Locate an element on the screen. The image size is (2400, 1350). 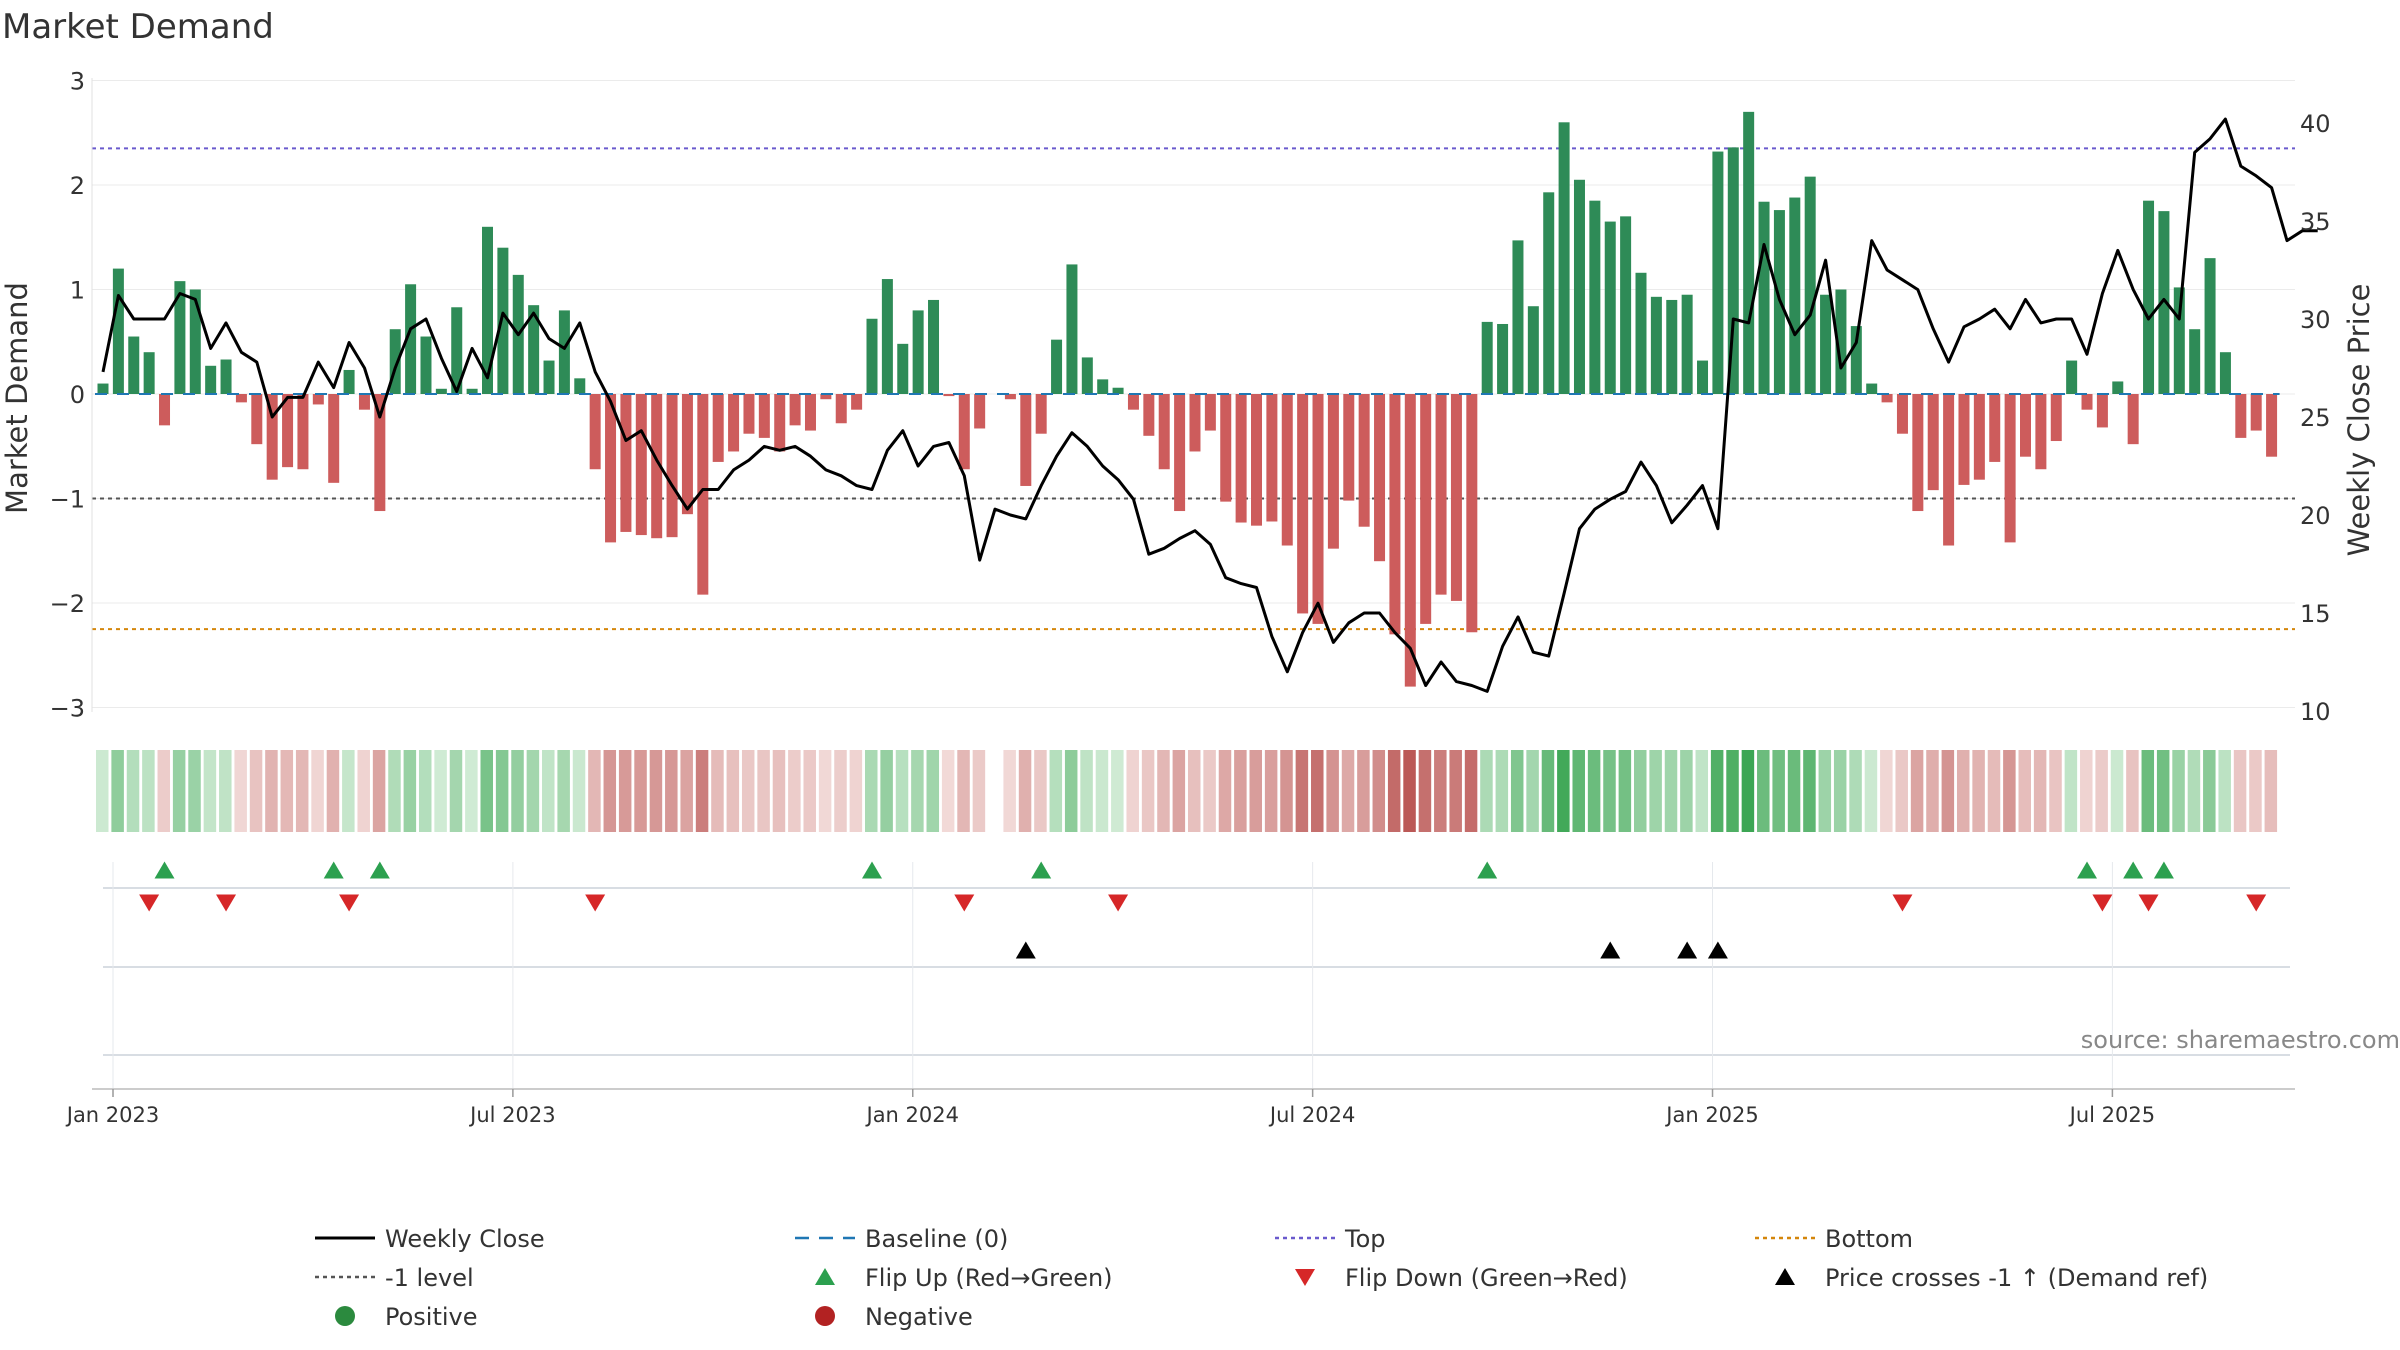
right-tick-label: 35 is located at coordinates (2315, 222).